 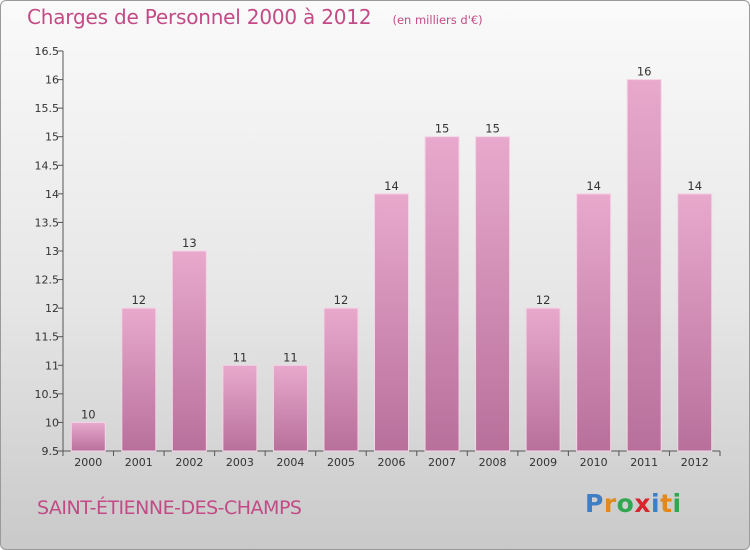 What do you see at coordinates (88, 462) in the screenshot?
I see `x-tick-label: 2000` at bounding box center [88, 462].